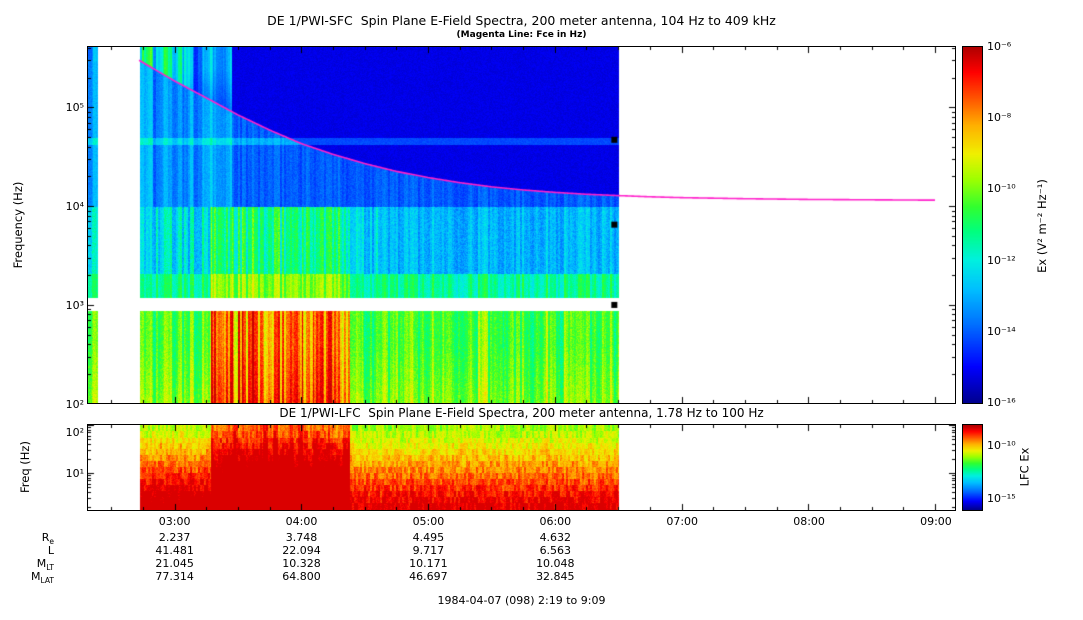 This screenshot has height=620, width=1083. What do you see at coordinates (999, 46) in the screenshot?
I see `sfc-colorbar-tick-label: 10⁻⁶` at bounding box center [999, 46].